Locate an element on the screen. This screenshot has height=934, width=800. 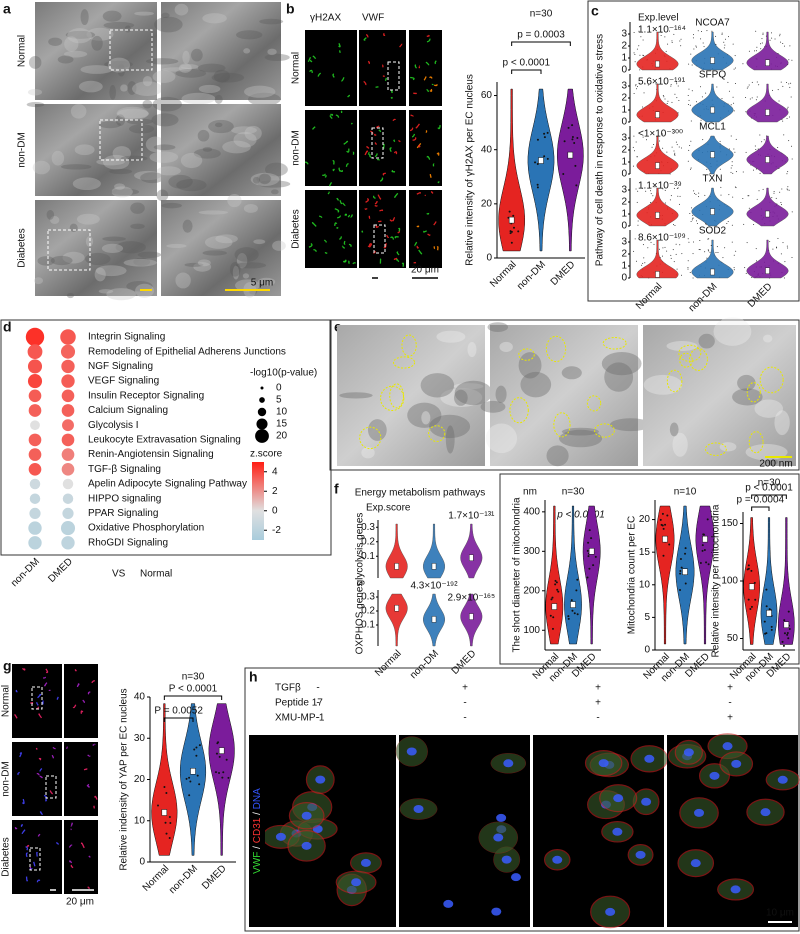
size-legend-label: 5 is located at coordinates (279, 400).